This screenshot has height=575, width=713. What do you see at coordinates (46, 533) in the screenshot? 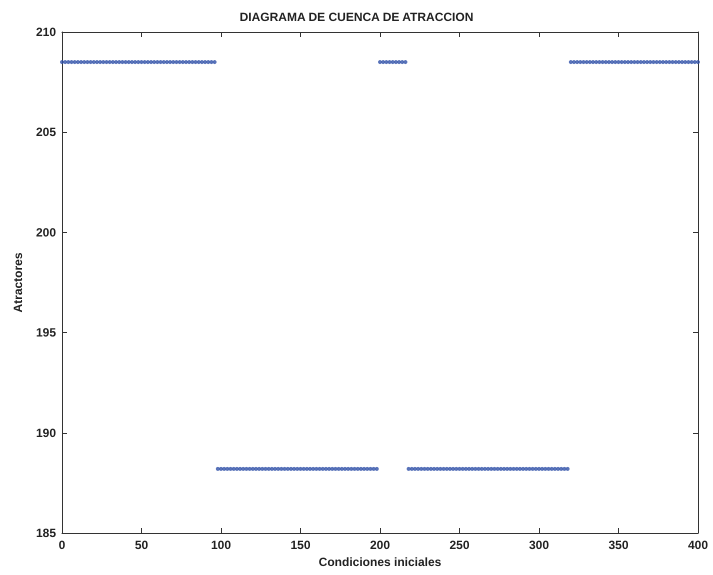
I see `y-tick-label: 185` at bounding box center [46, 533].